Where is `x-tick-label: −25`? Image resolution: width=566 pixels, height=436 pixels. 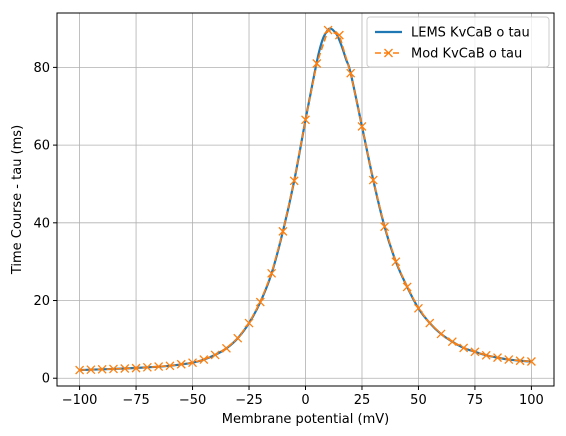
x-tick-label: −25 is located at coordinates (248, 400).